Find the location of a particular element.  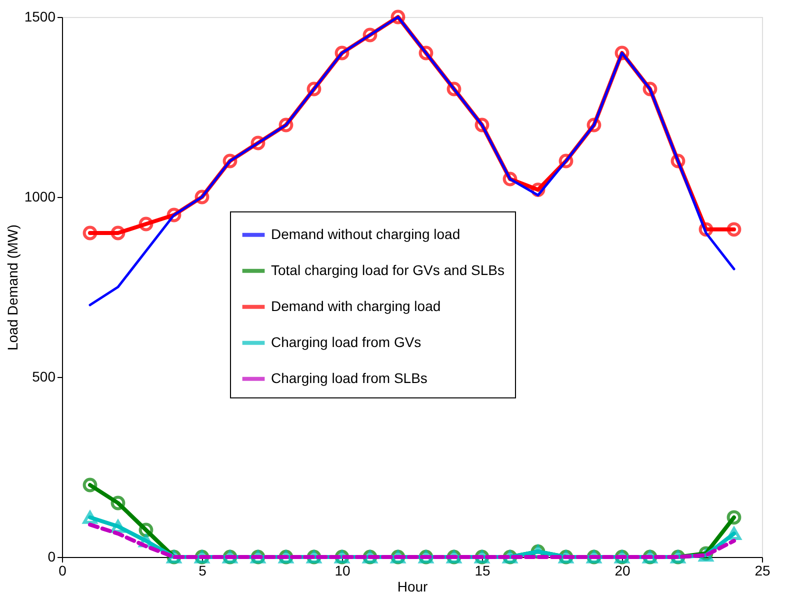

x-tick-label: 5 is located at coordinates (202, 570).